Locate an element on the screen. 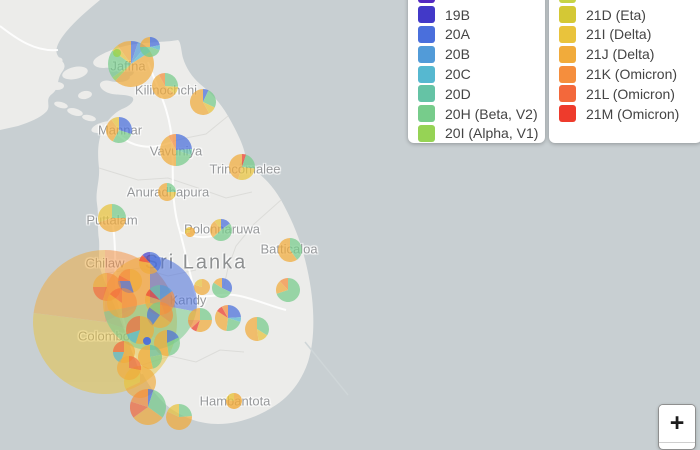  clade-label: 21L (Omicron) is located at coordinates (630, 93).